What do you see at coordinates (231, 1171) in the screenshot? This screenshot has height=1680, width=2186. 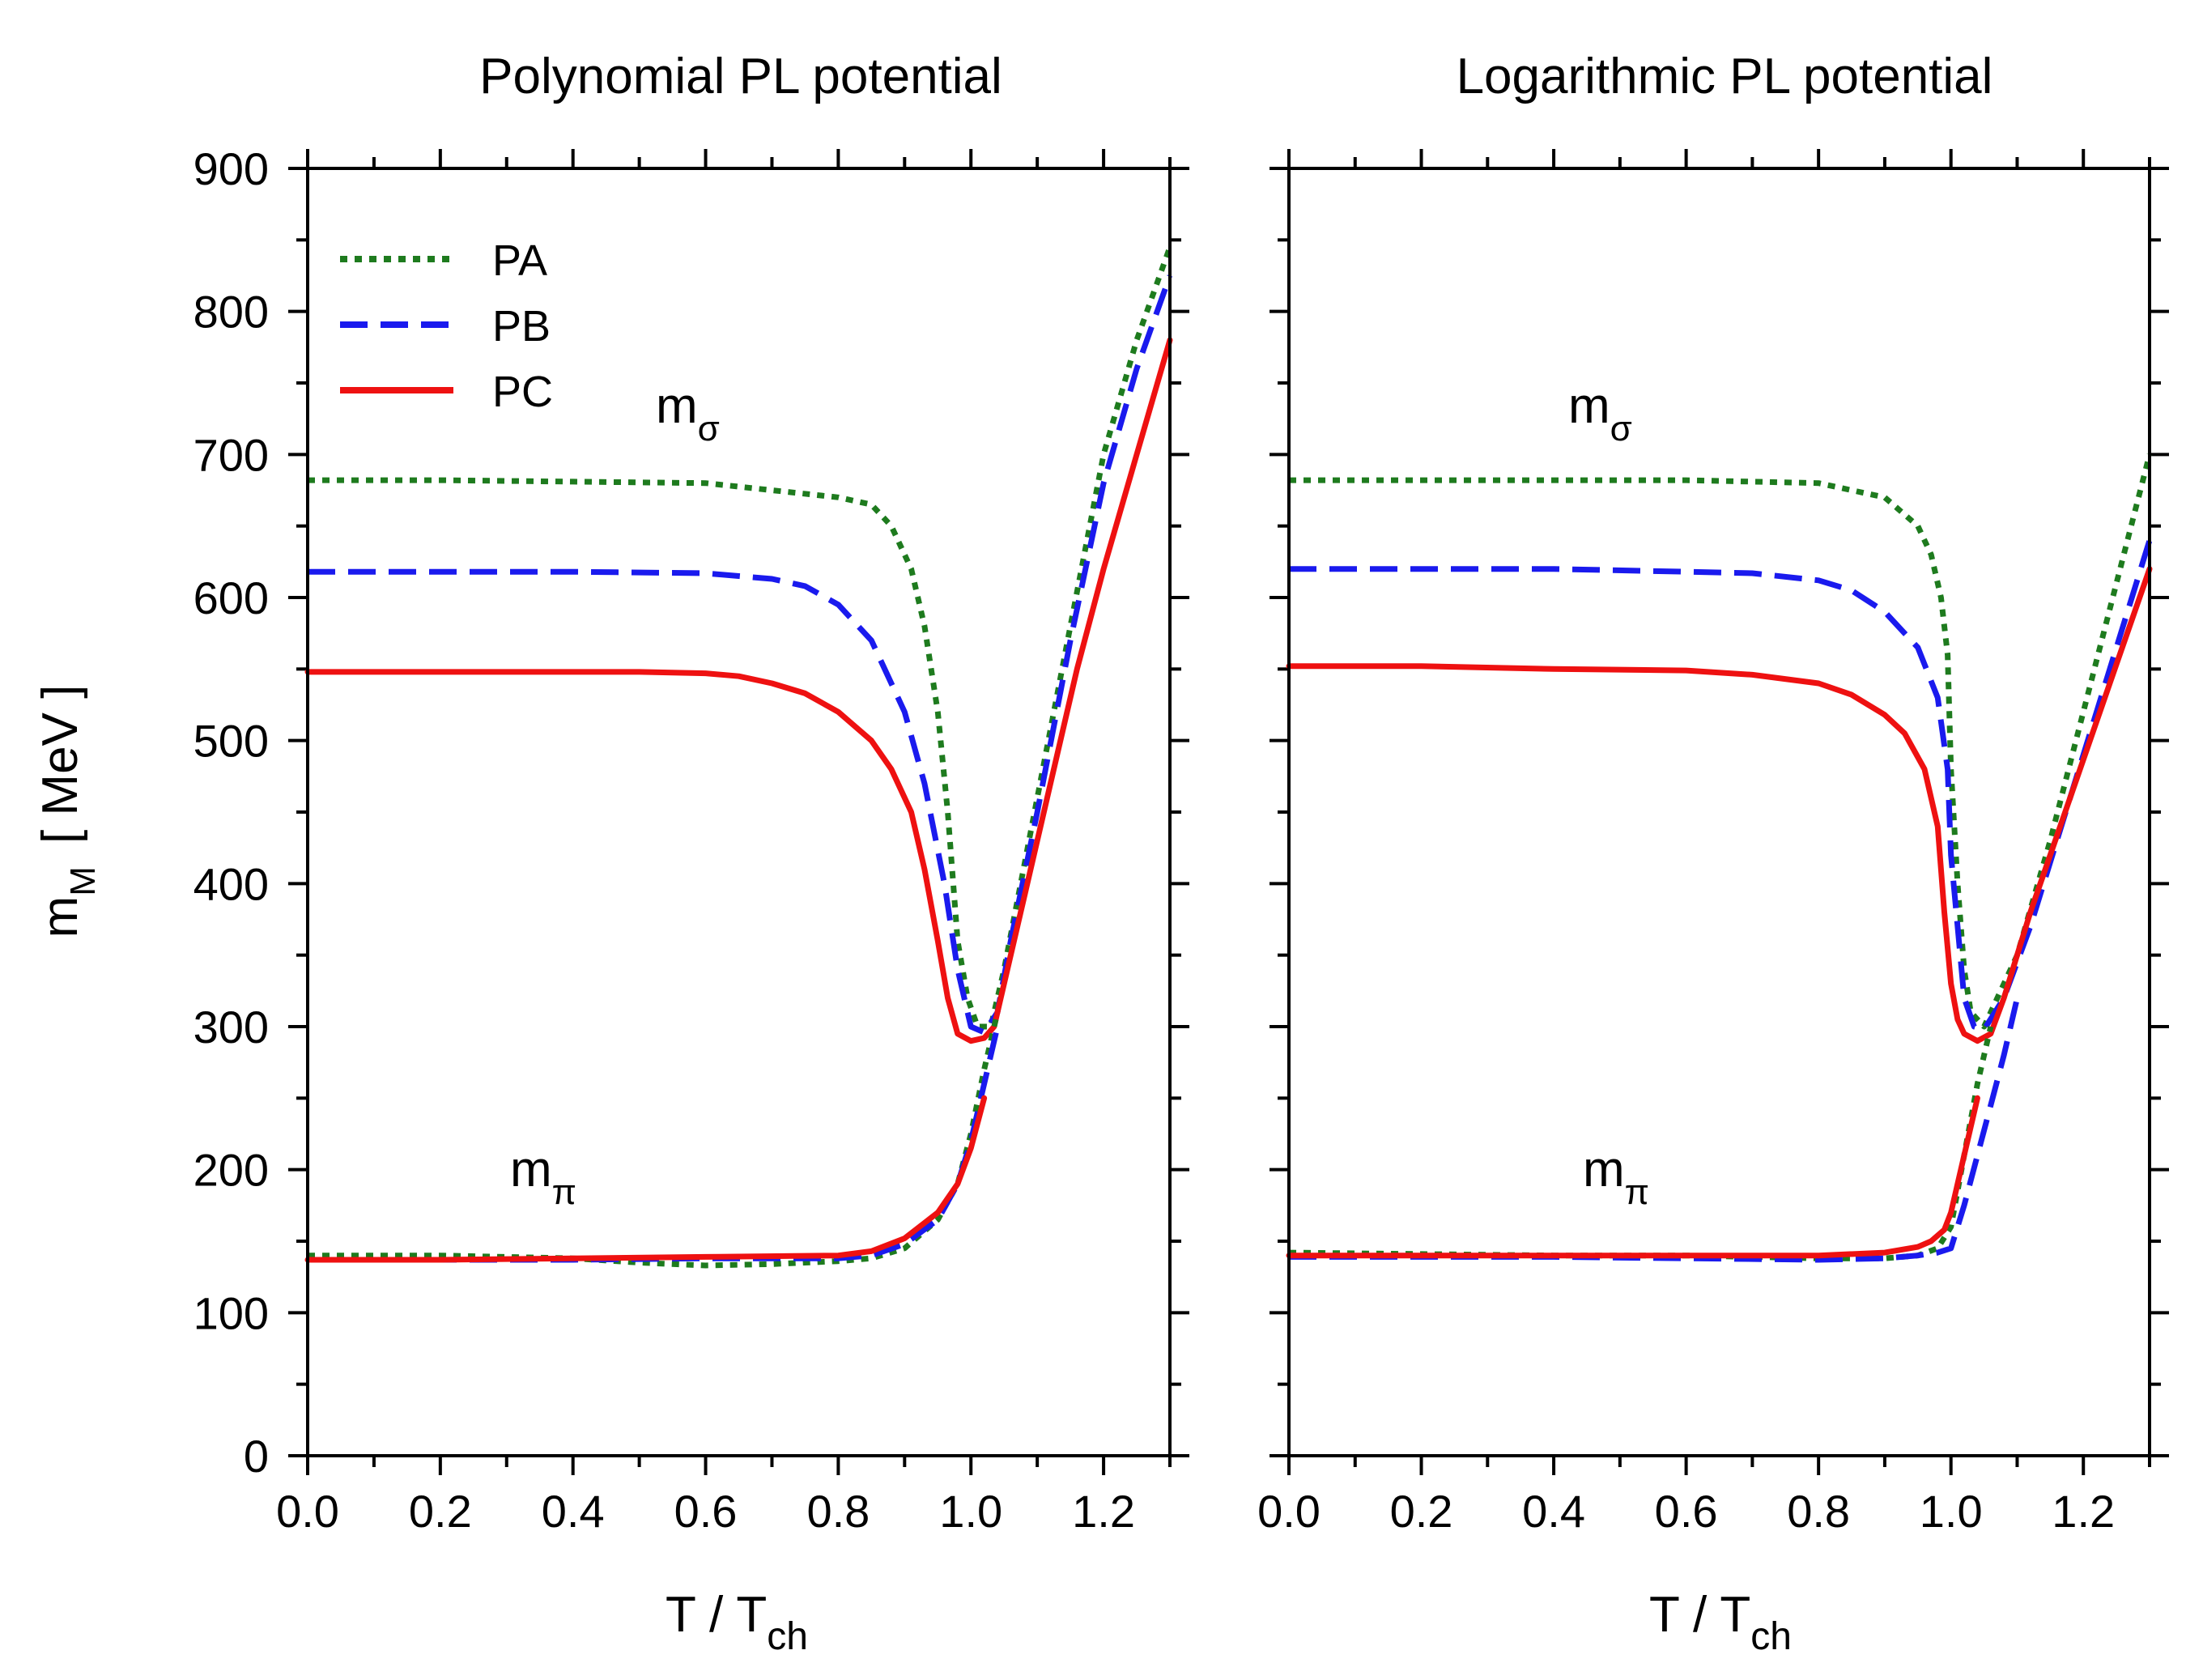 I see `y-tick-label: 200` at bounding box center [231, 1171].